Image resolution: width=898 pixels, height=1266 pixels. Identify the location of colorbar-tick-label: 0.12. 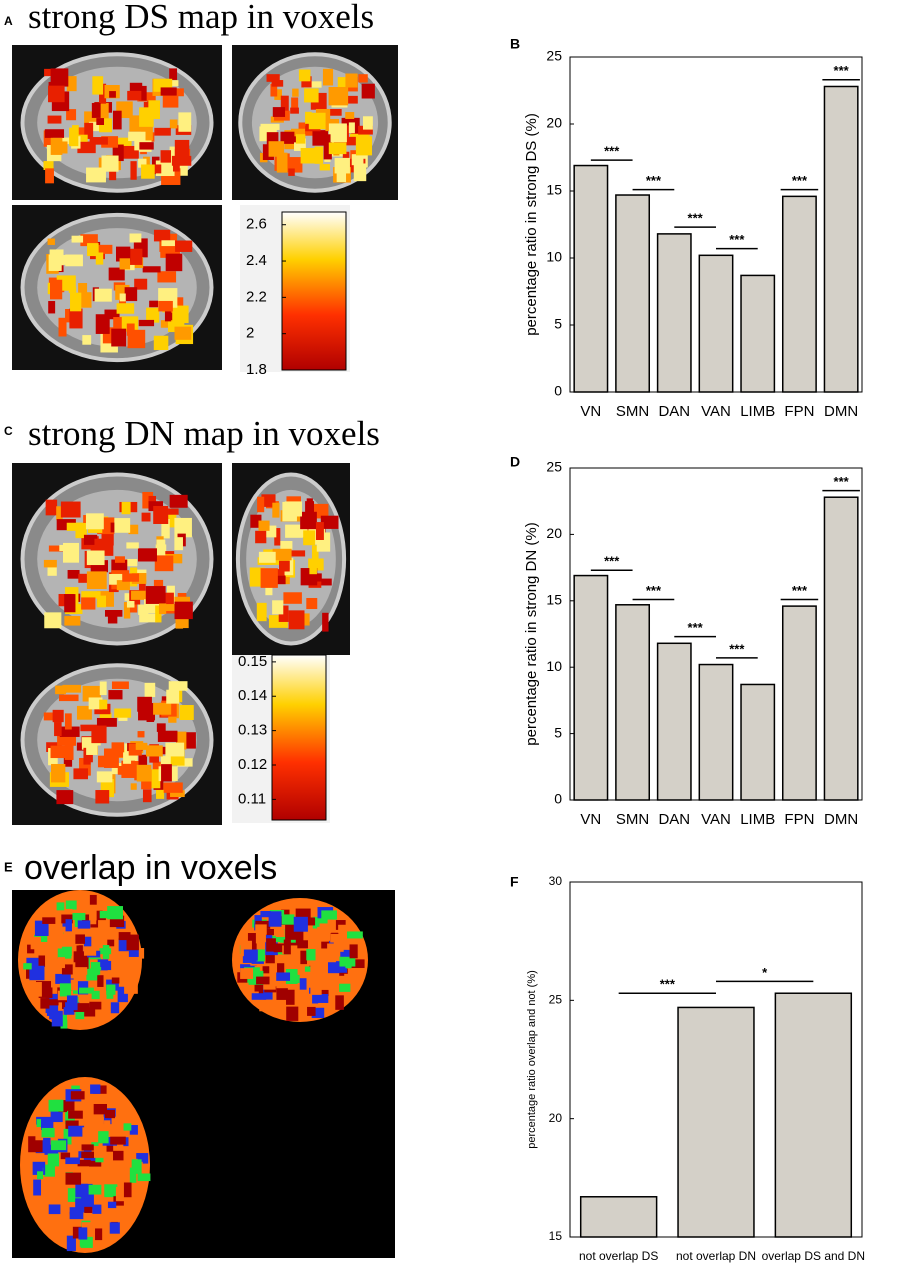
(252, 764).